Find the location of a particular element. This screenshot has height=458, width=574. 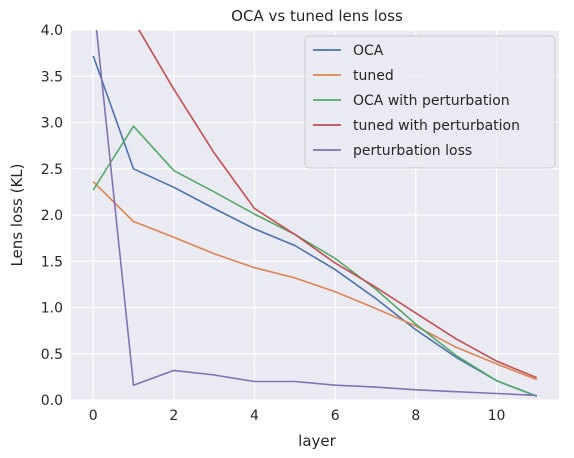

x-axis-label: layer is located at coordinates (317, 441).